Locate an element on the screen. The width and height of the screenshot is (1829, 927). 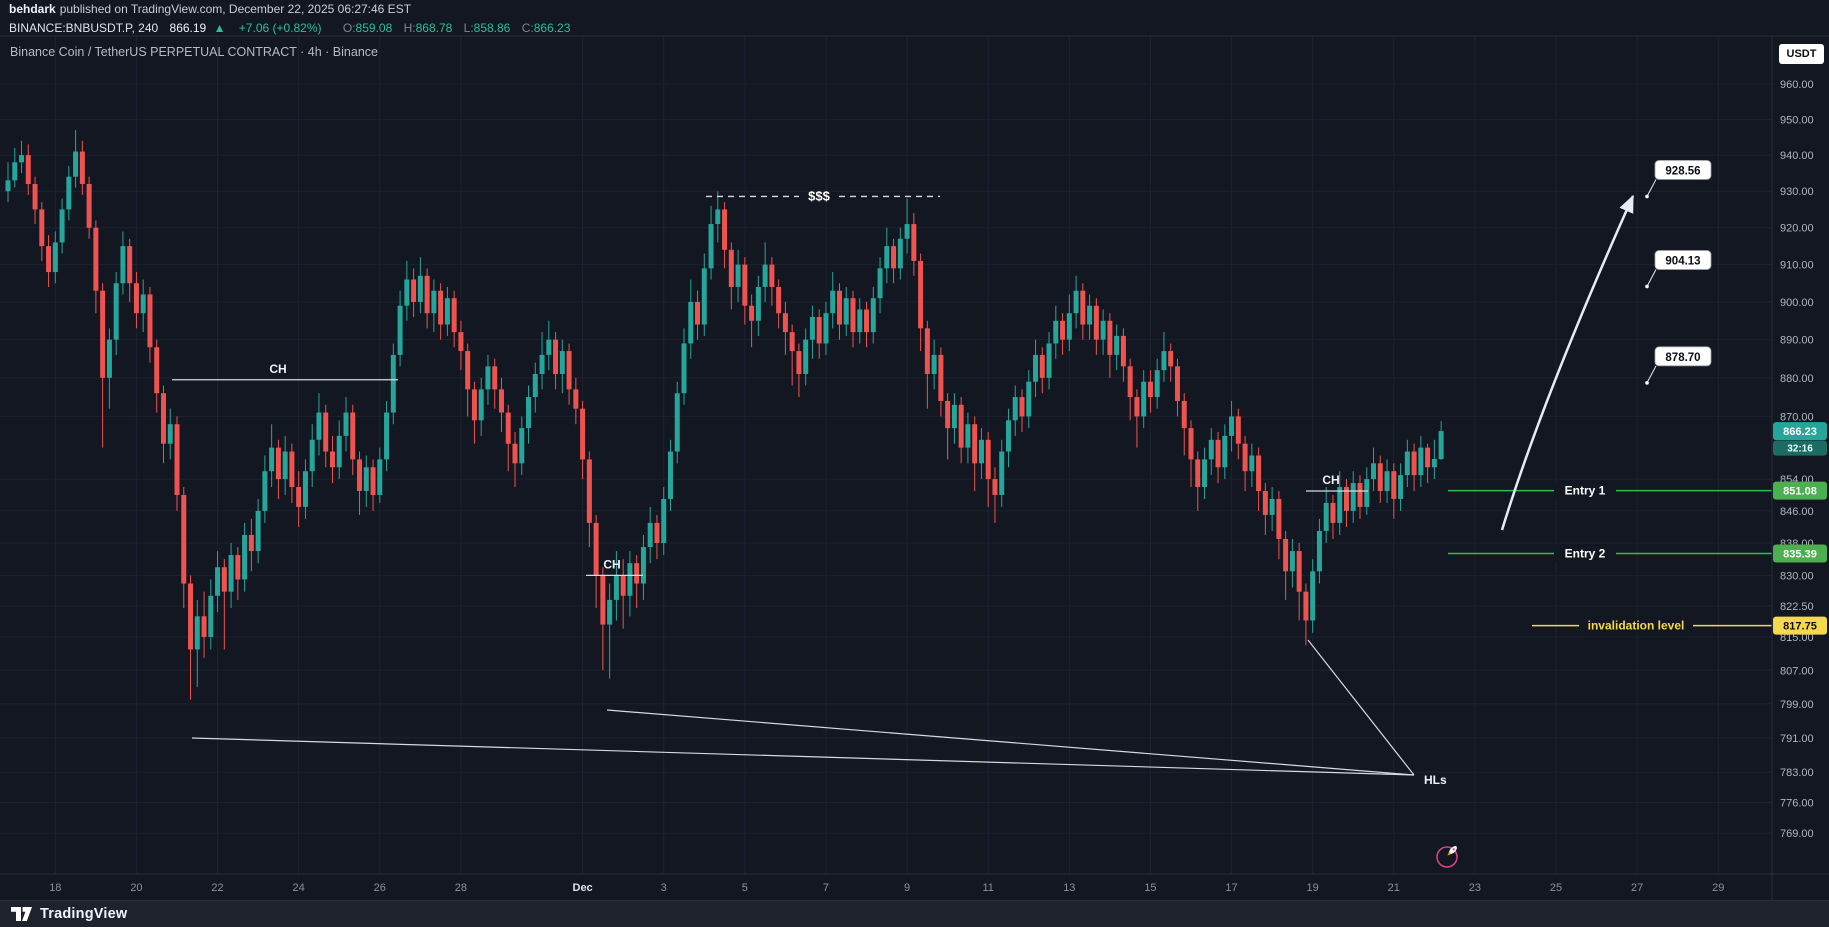
time-axis-label: Dec is located at coordinates (583, 888).